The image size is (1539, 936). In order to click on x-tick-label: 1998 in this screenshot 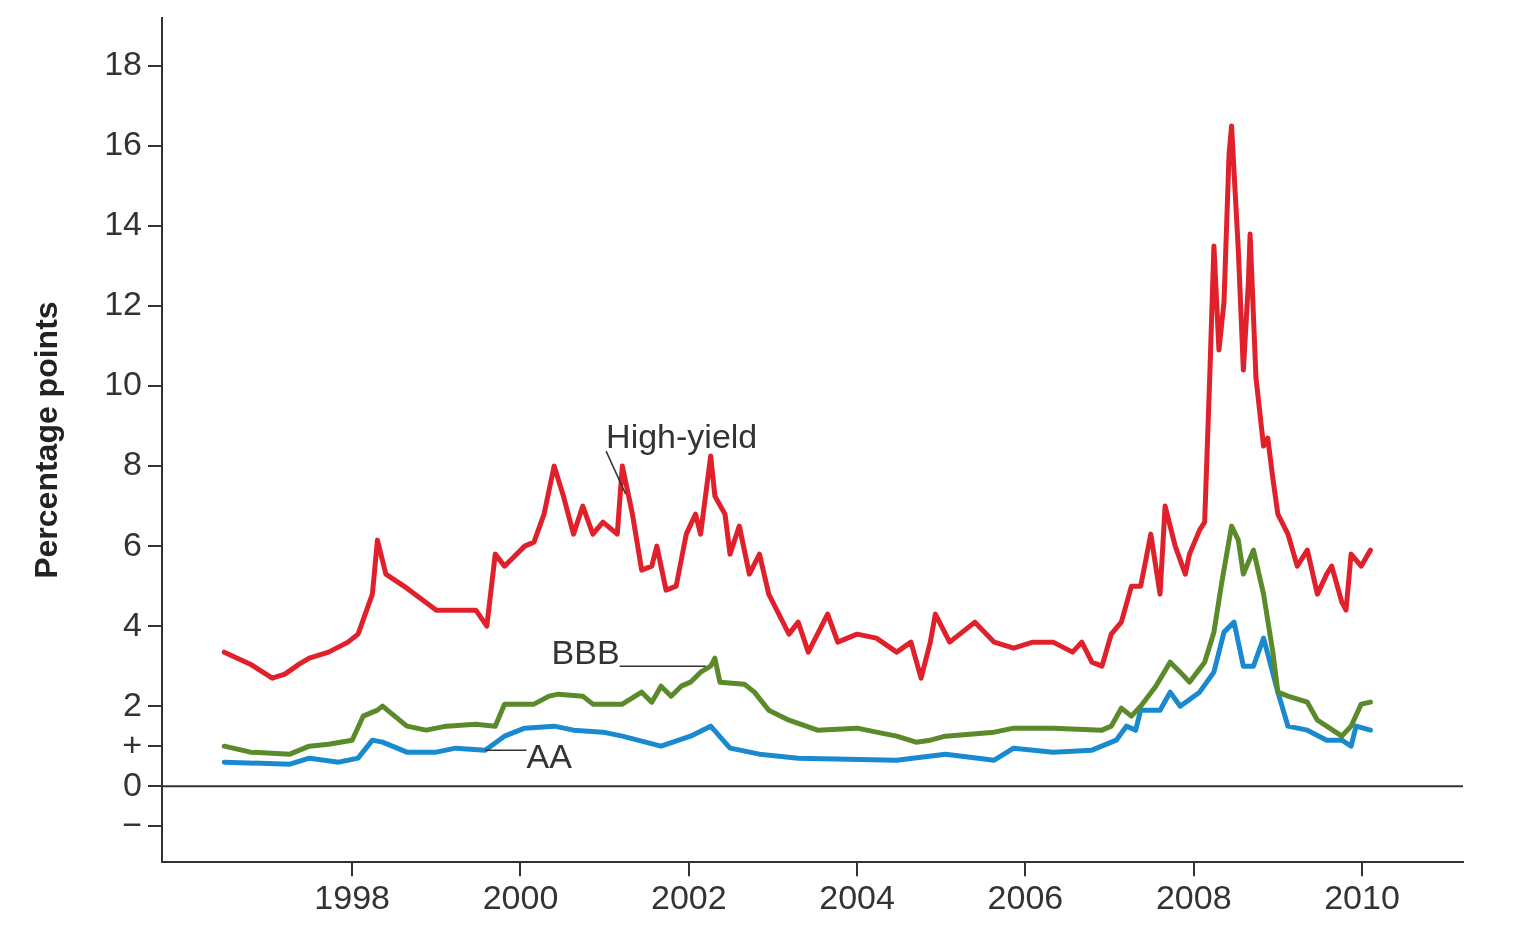, I will do `click(352, 896)`.